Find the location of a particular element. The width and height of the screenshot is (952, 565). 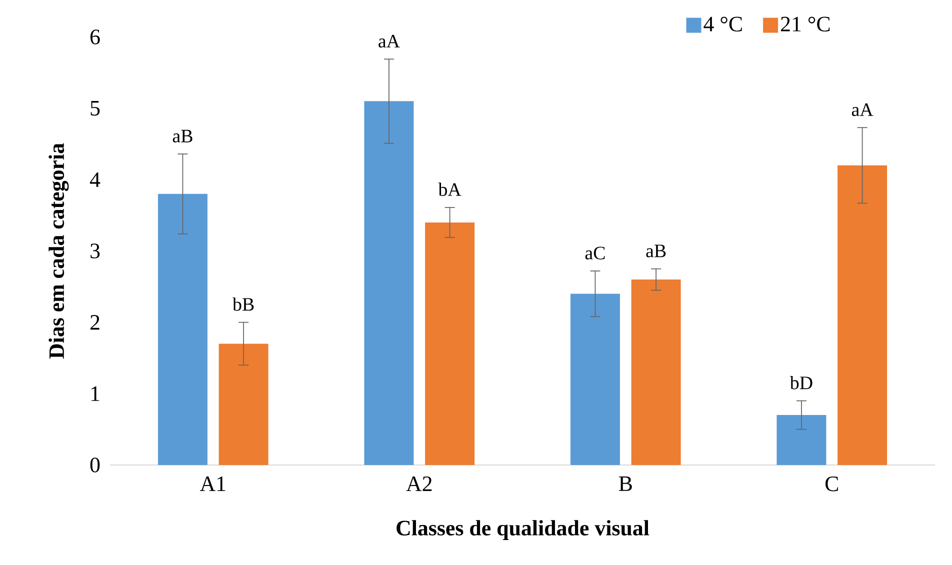

x-tick-label: B is located at coordinates (625, 483).